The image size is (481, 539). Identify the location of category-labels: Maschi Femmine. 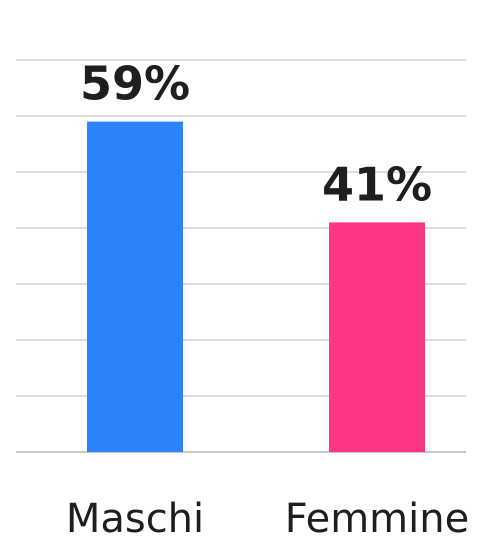
(267, 517).